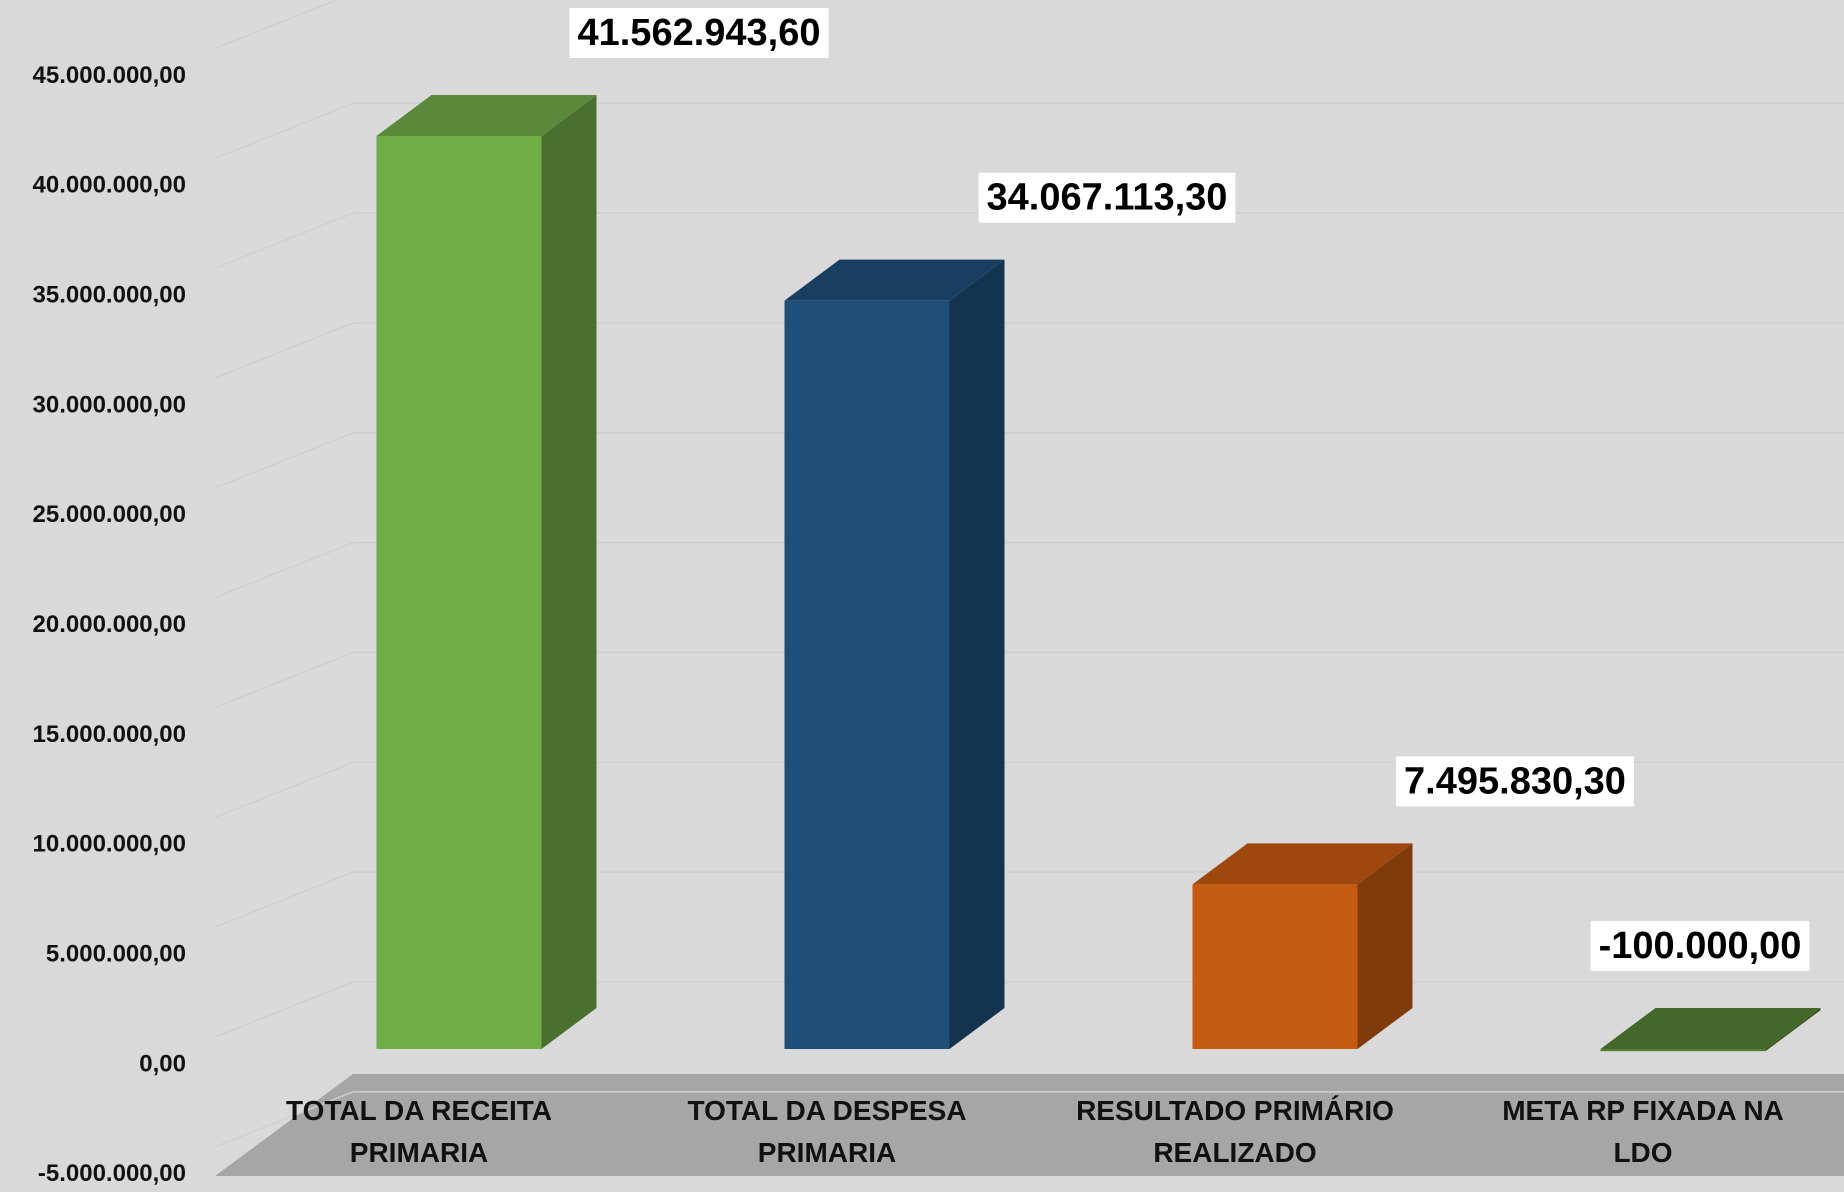 Image resolution: width=1844 pixels, height=1192 pixels. I want to click on value-label: 7.495.830,30, so click(1515, 781).